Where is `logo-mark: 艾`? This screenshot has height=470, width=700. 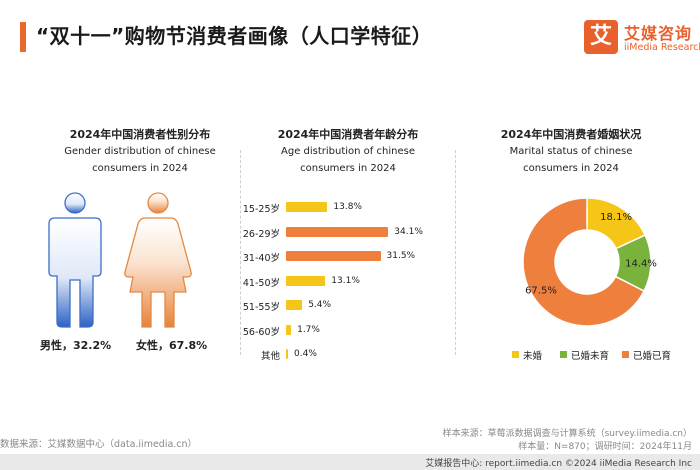 logo-mark: 艾 is located at coordinates (601, 37).